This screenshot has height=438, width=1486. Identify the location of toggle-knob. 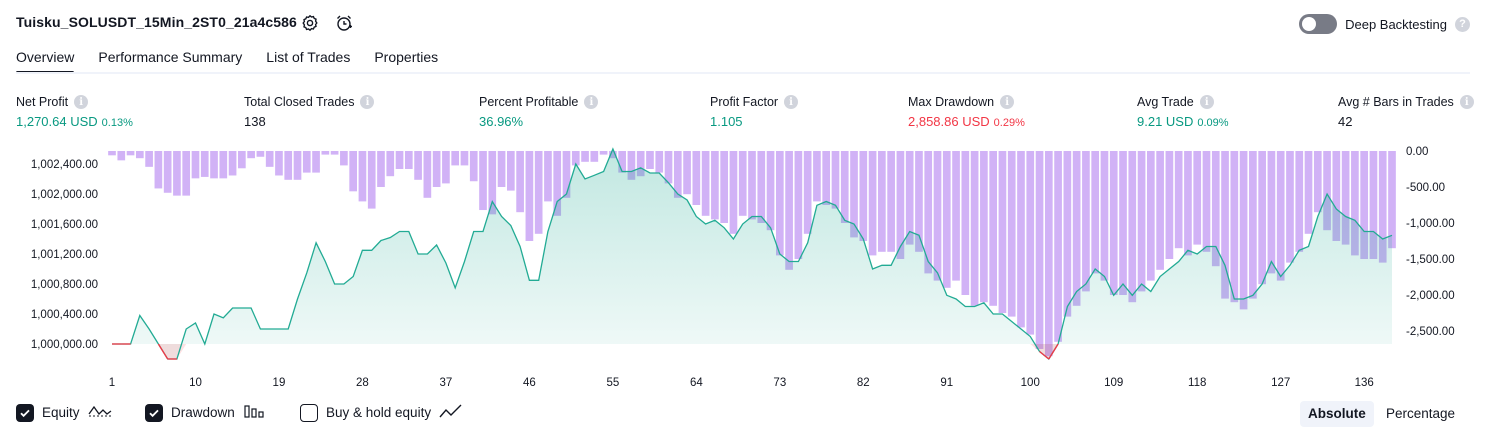
(1309, 24).